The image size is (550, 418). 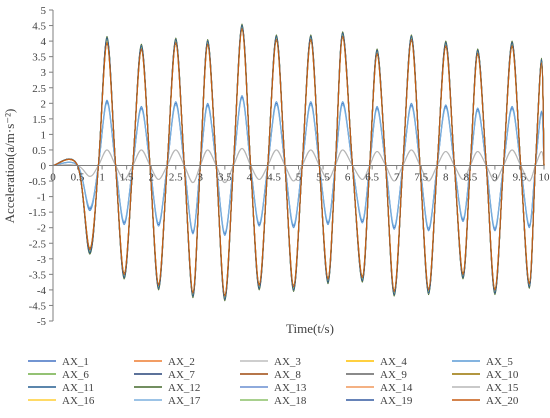 What do you see at coordinates (502, 401) in the screenshot?
I see `legend-label: AX_20` at bounding box center [502, 401].